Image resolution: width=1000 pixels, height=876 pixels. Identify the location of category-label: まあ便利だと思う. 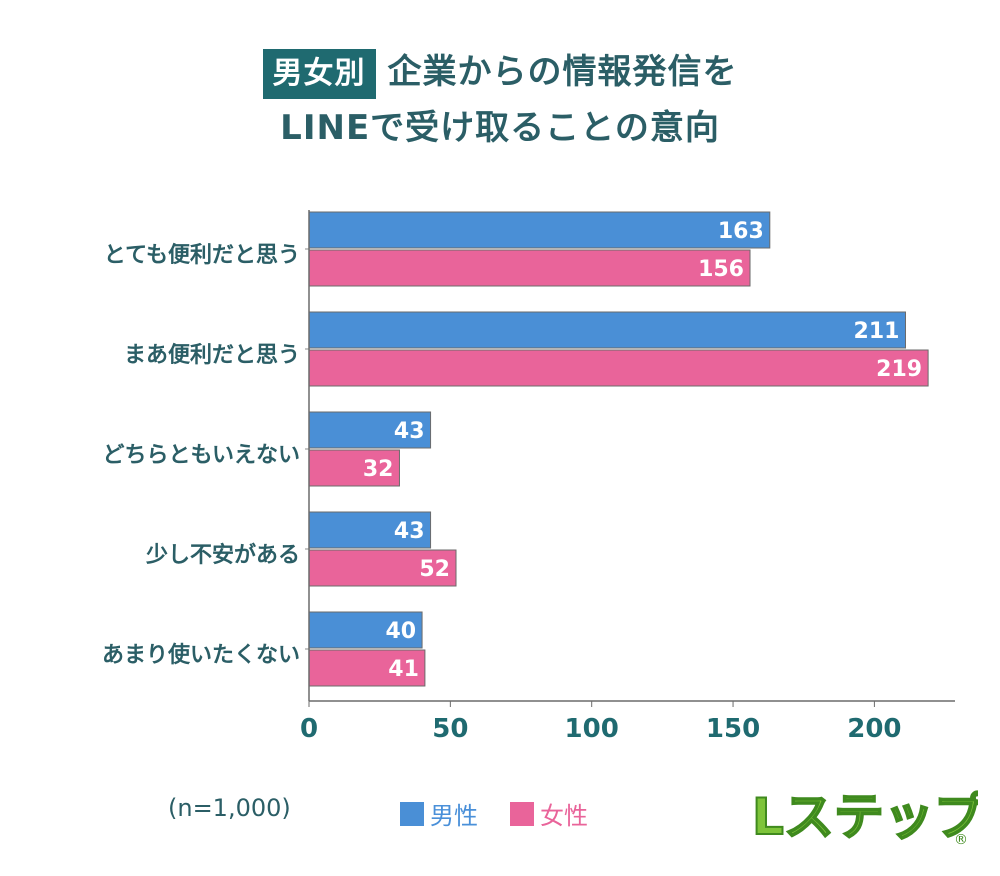
(212, 355).